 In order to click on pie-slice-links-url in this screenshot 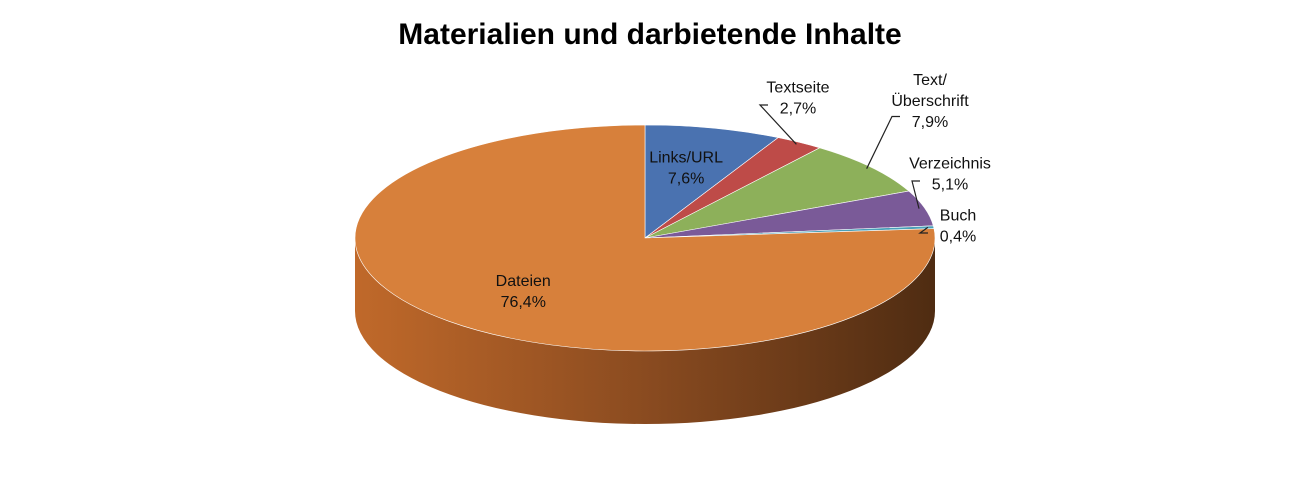, I will do `click(711, 181)`.